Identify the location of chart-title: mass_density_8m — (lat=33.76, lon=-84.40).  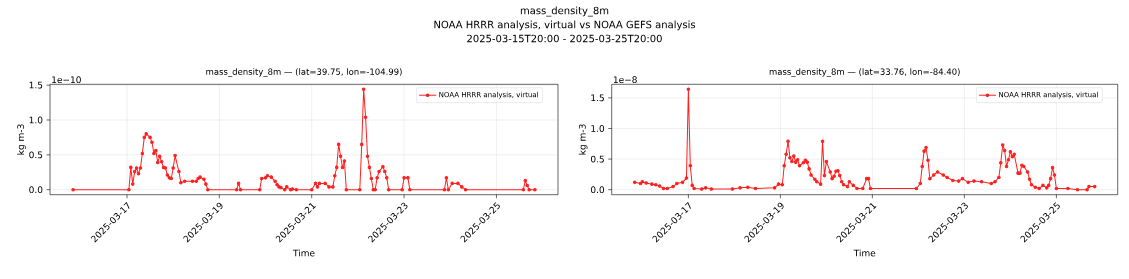
(864, 72).